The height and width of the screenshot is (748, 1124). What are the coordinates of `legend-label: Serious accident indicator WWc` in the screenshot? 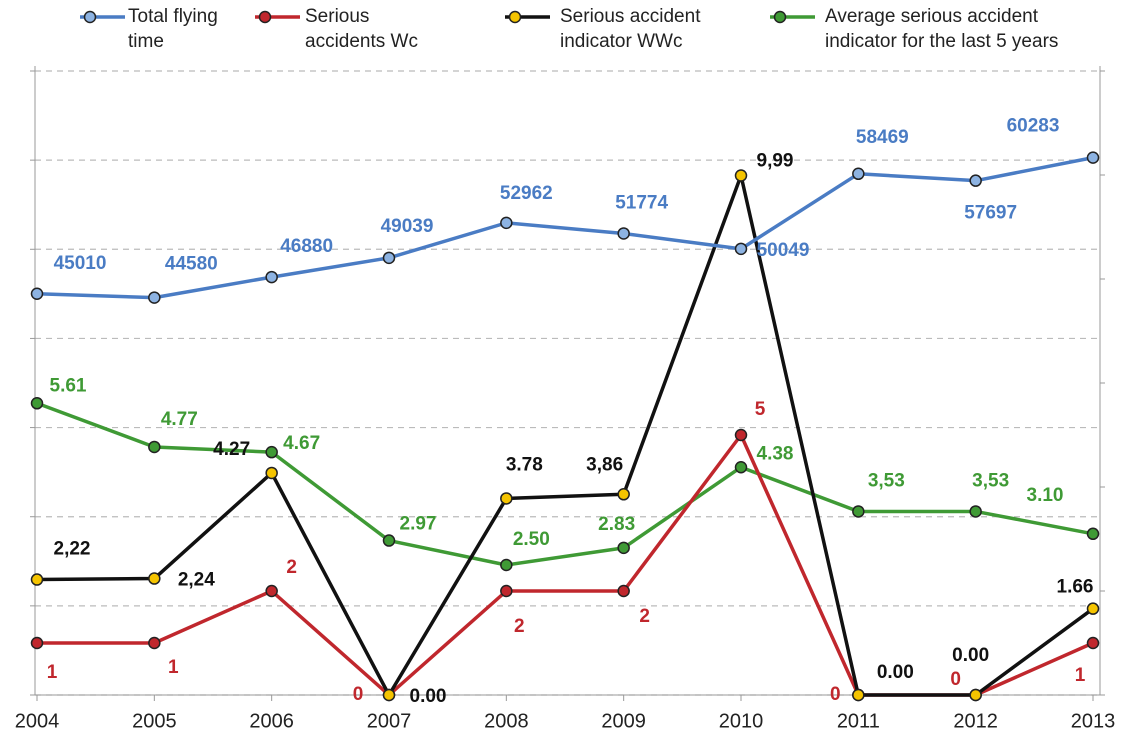 It's located at (630, 29).